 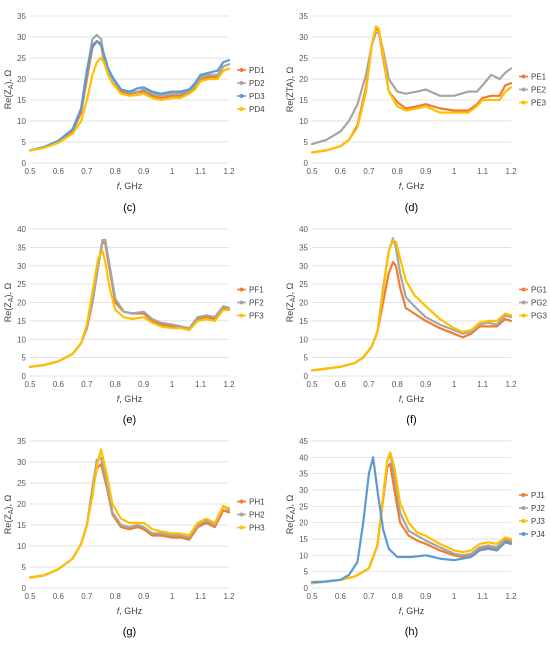 I want to click on legend-item-PH3: PH3, so click(x=251, y=528).